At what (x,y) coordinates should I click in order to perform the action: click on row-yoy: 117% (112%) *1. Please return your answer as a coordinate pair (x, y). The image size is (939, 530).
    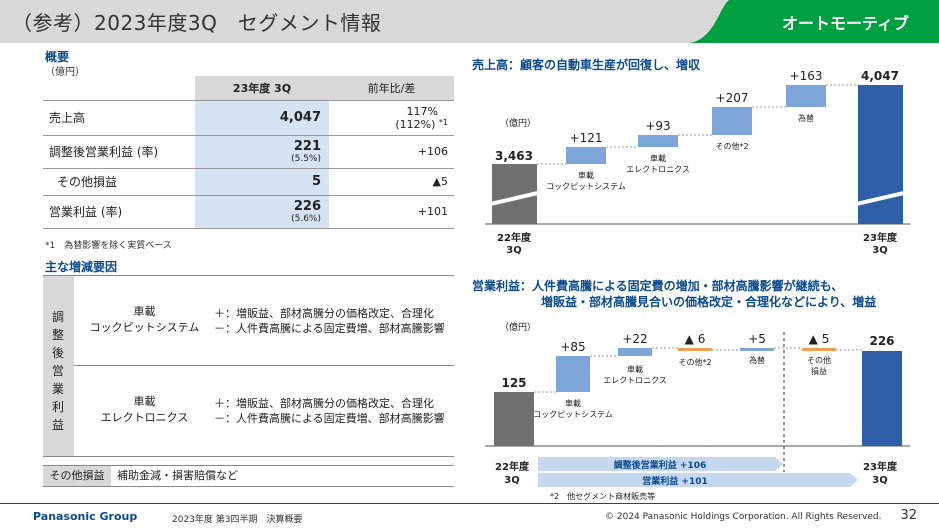
    Looking at the image, I should click on (391, 118).